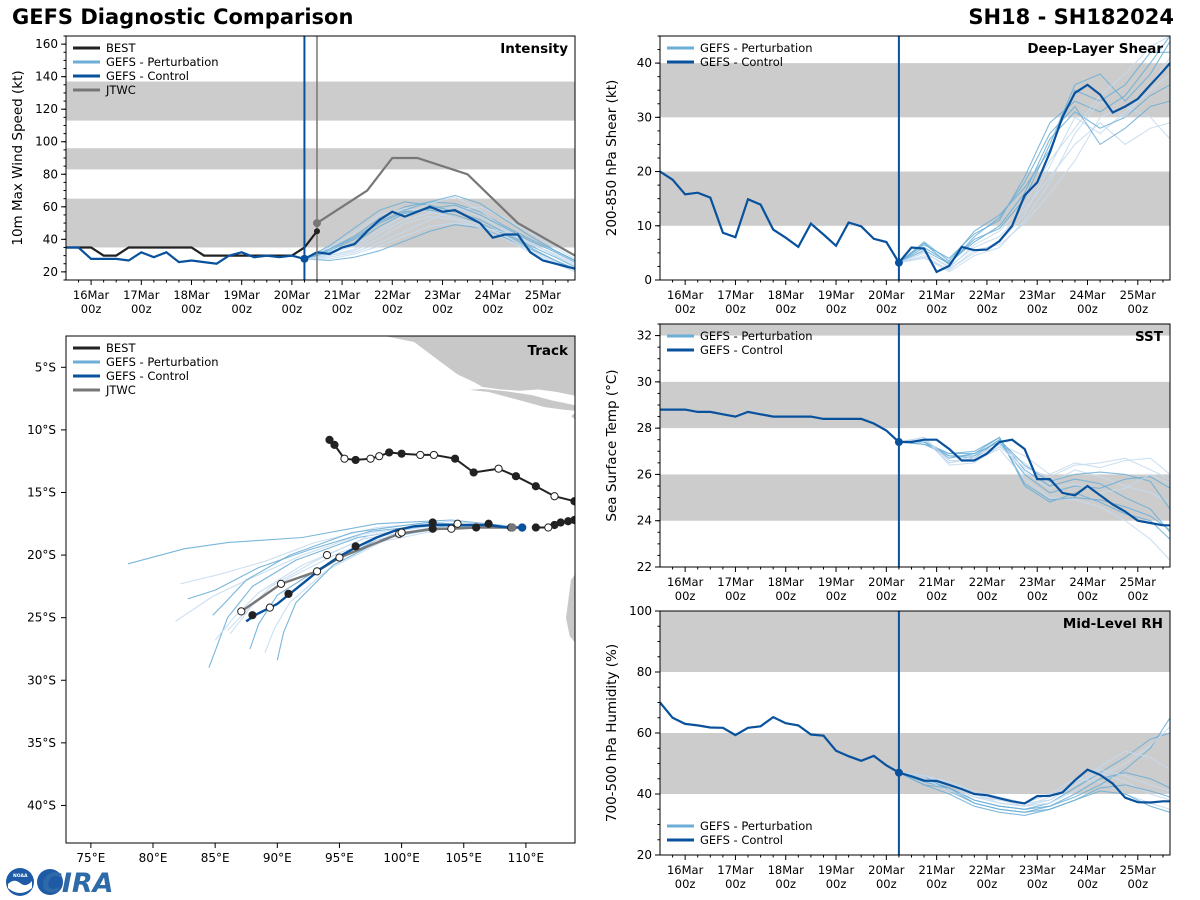 This screenshot has height=900, width=1200. Describe the element at coordinates (141, 295) in the screenshot. I see `intensity-xtick-label-date-1: 17Mar` at that location.